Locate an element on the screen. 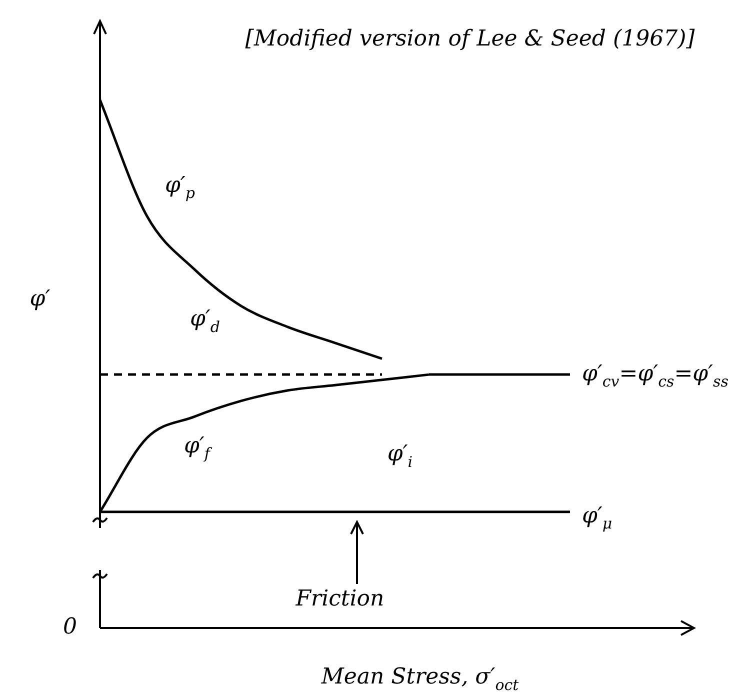 This screenshot has height=700, width=752. y-axis-title: φ′ is located at coordinates (40, 299).